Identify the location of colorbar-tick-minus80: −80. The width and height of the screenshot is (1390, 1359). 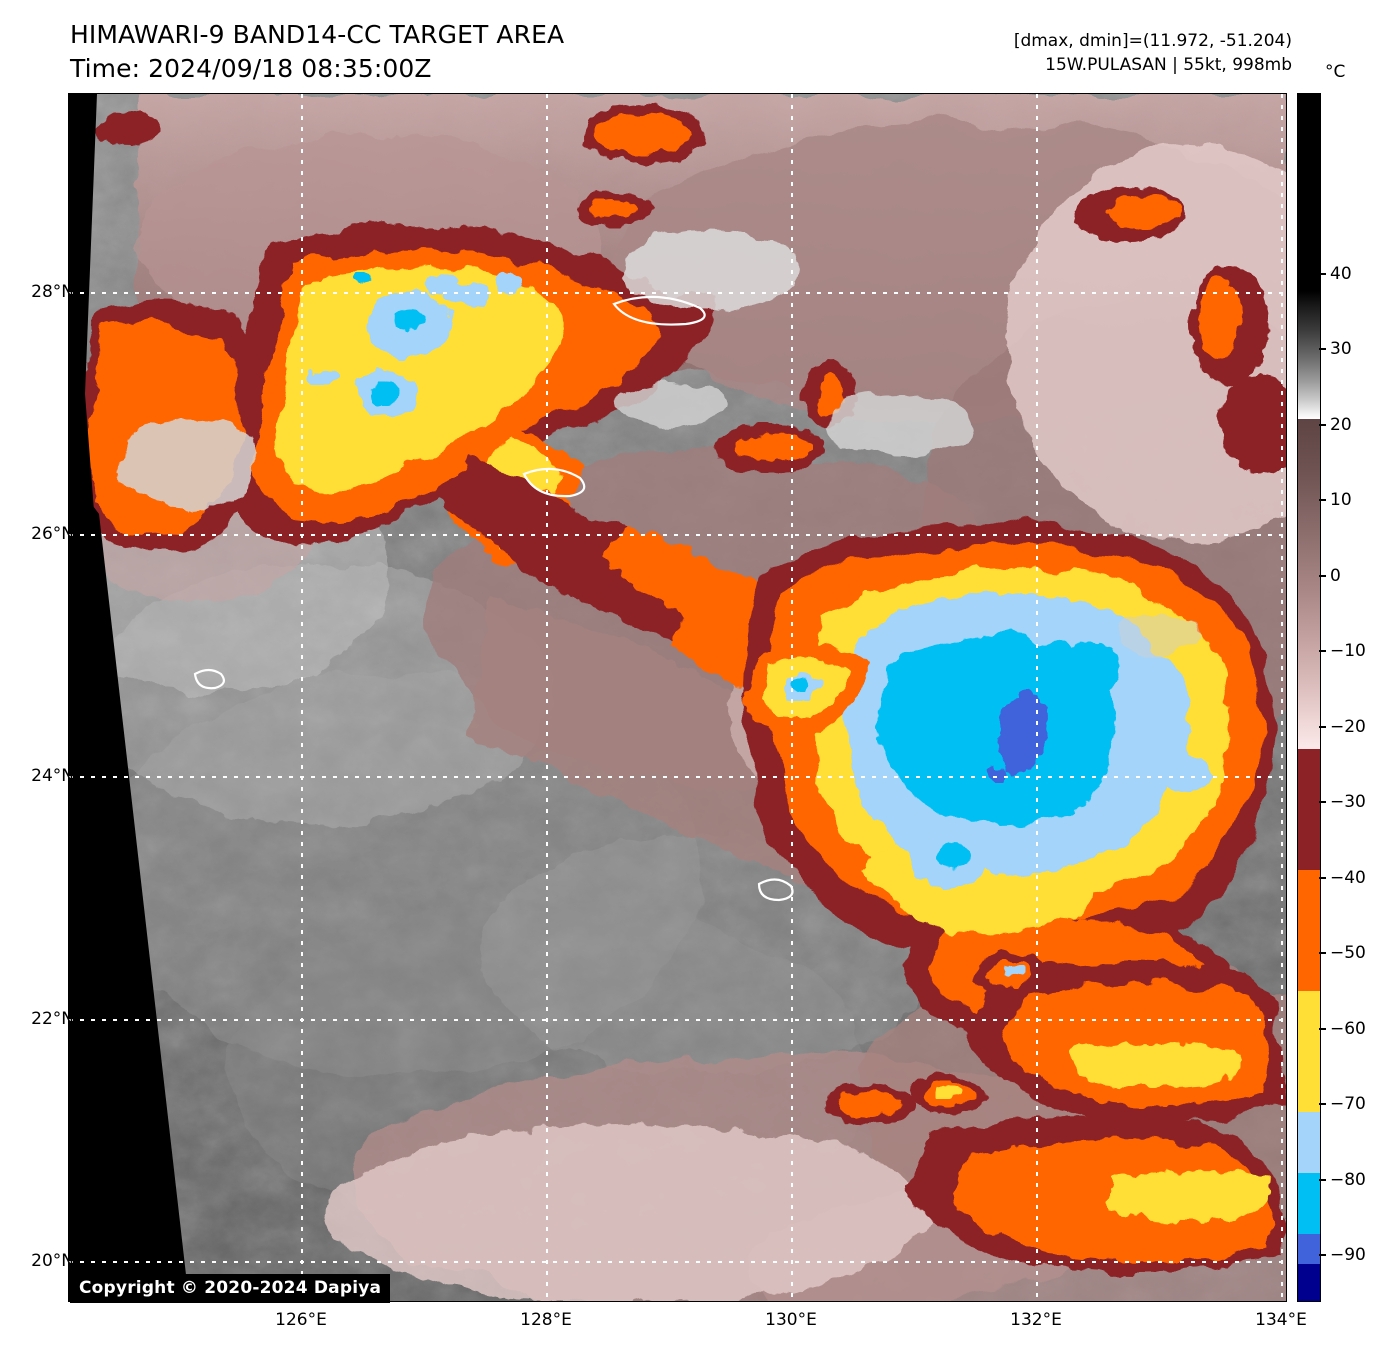
(1348, 1180).